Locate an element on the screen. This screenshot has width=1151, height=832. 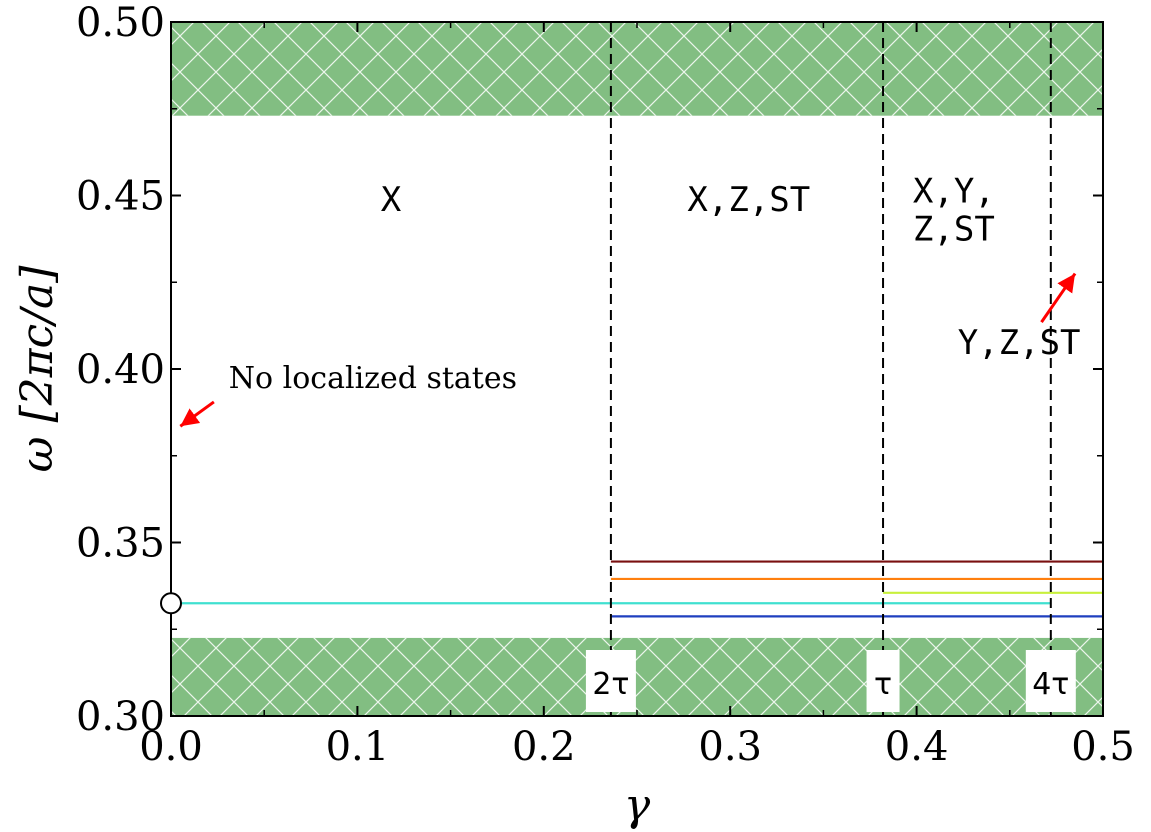
vertical-label-text: τ is located at coordinates (883, 684).